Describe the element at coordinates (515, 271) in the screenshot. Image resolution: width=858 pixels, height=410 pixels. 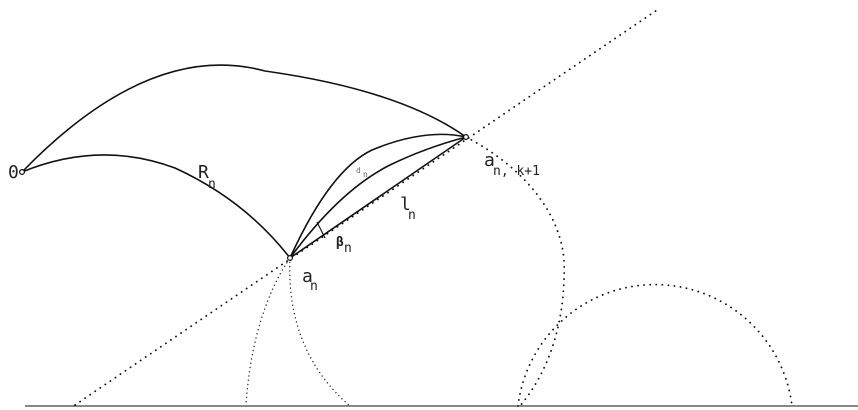
I see `dotted-arc-middle` at that location.